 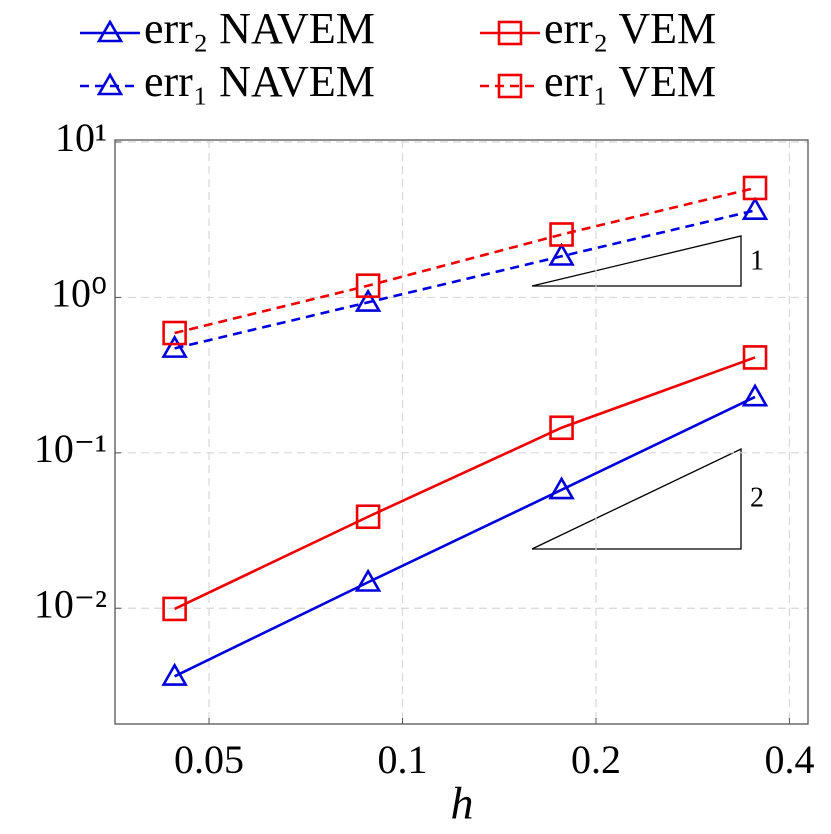 I want to click on y-tick-label: 10⁻¹, so click(x=70, y=448).